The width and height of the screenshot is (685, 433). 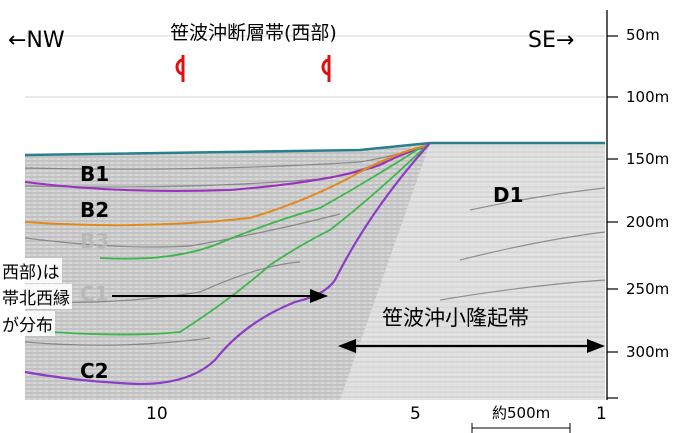 What do you see at coordinates (612, 217) in the screenshot?
I see `depth-ticks` at bounding box center [612, 217].